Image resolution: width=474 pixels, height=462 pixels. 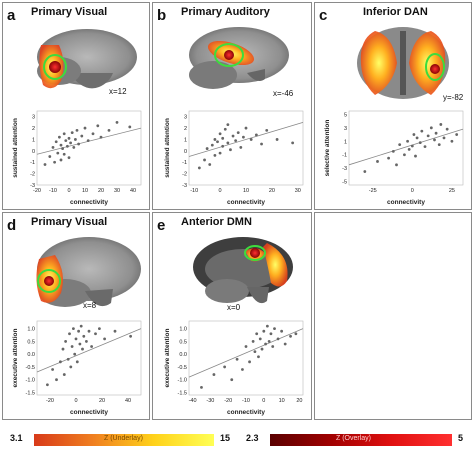 What do you see at coordinates (90, 305) in the screenshot?
I see `slice-coordinate: x=8` at bounding box center [90, 305].